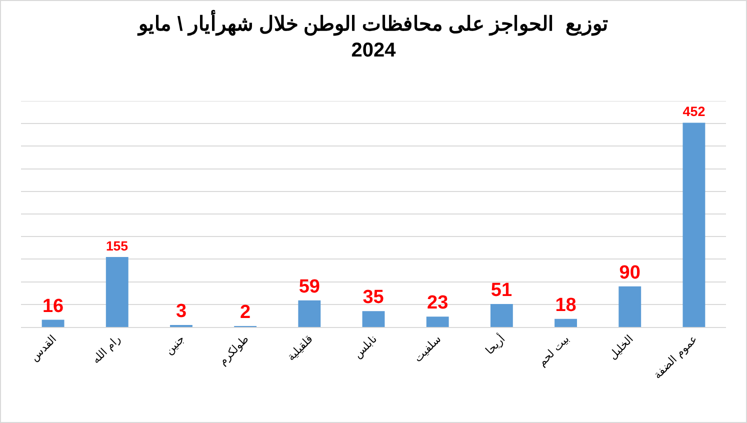 This screenshot has width=747, height=423. I want to click on x-tick-label: القدس, so click(44, 348).